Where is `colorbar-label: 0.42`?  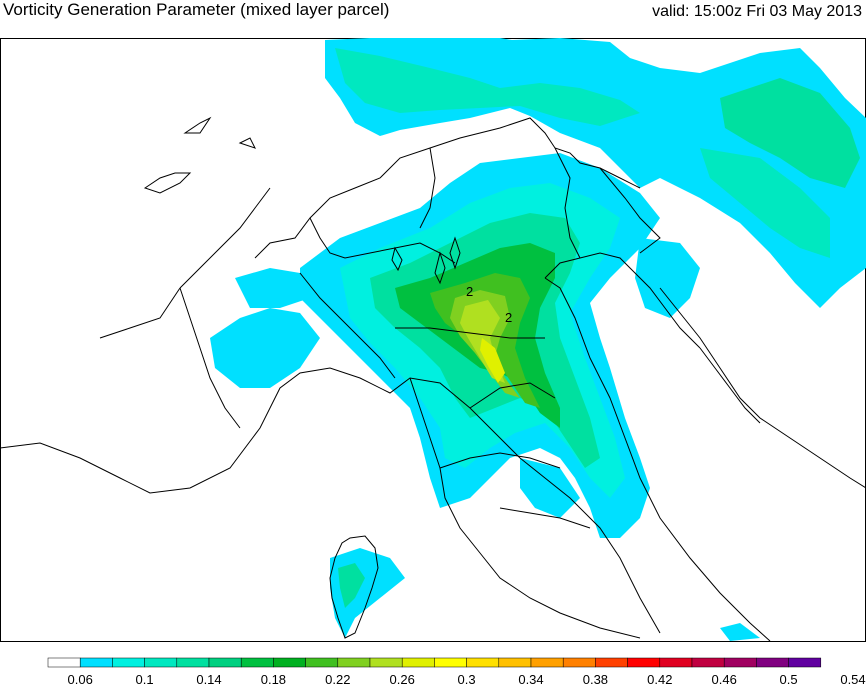
colorbar-label: 0.42 is located at coordinates (659, 679).